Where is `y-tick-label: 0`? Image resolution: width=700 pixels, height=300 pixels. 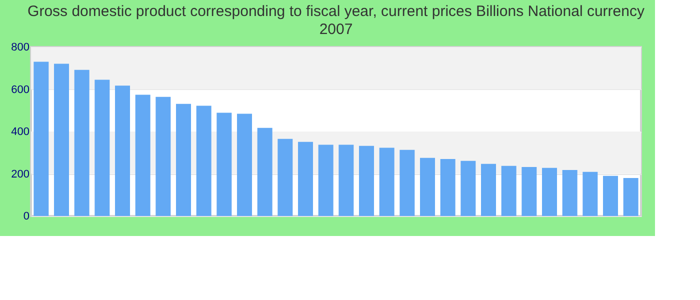 y-tick-label: 0 is located at coordinates (26, 216).